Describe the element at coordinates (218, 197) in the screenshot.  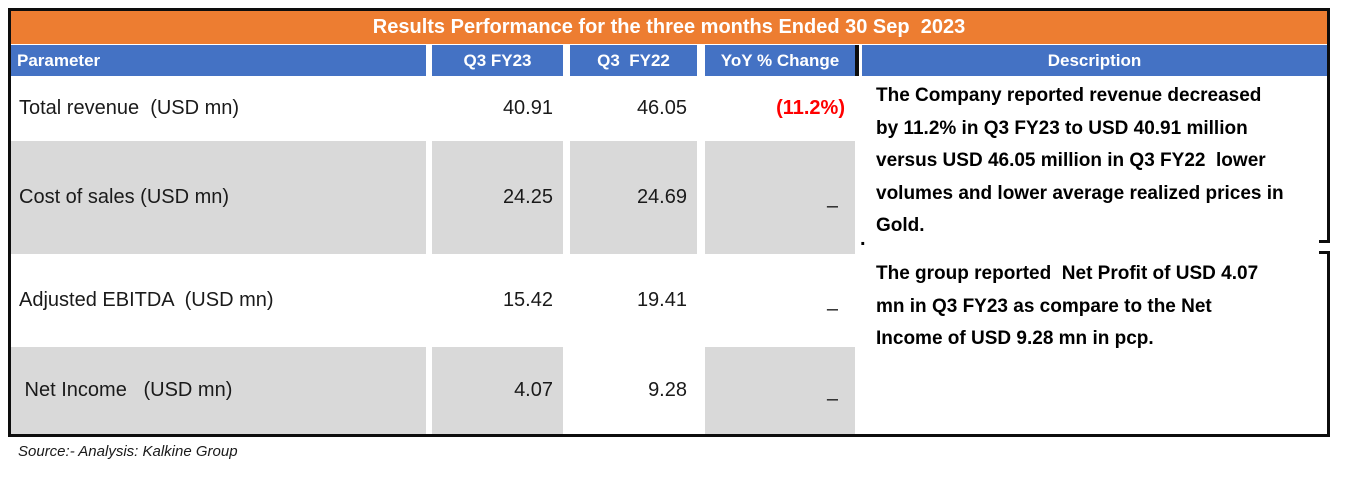
I see `parameter-cell: Cost of sales (USD mn)` at that location.